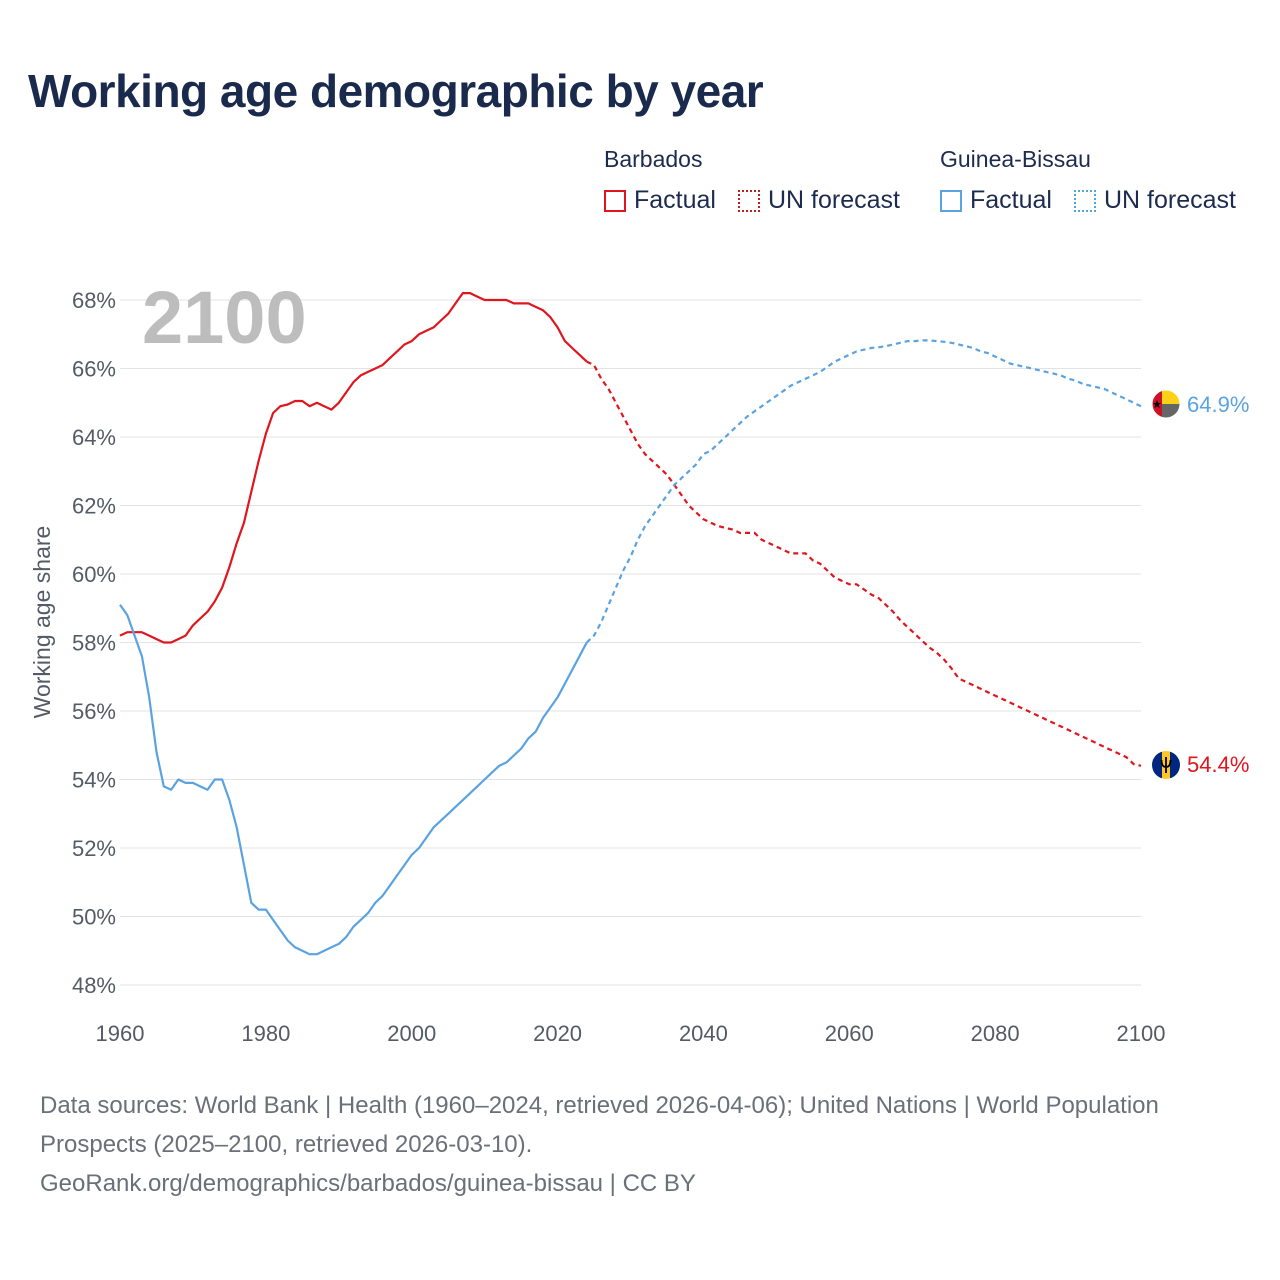 The image size is (1280, 1280). What do you see at coordinates (1085, 200) in the screenshot?
I see `legend-swatch-blue-dotted` at bounding box center [1085, 200].